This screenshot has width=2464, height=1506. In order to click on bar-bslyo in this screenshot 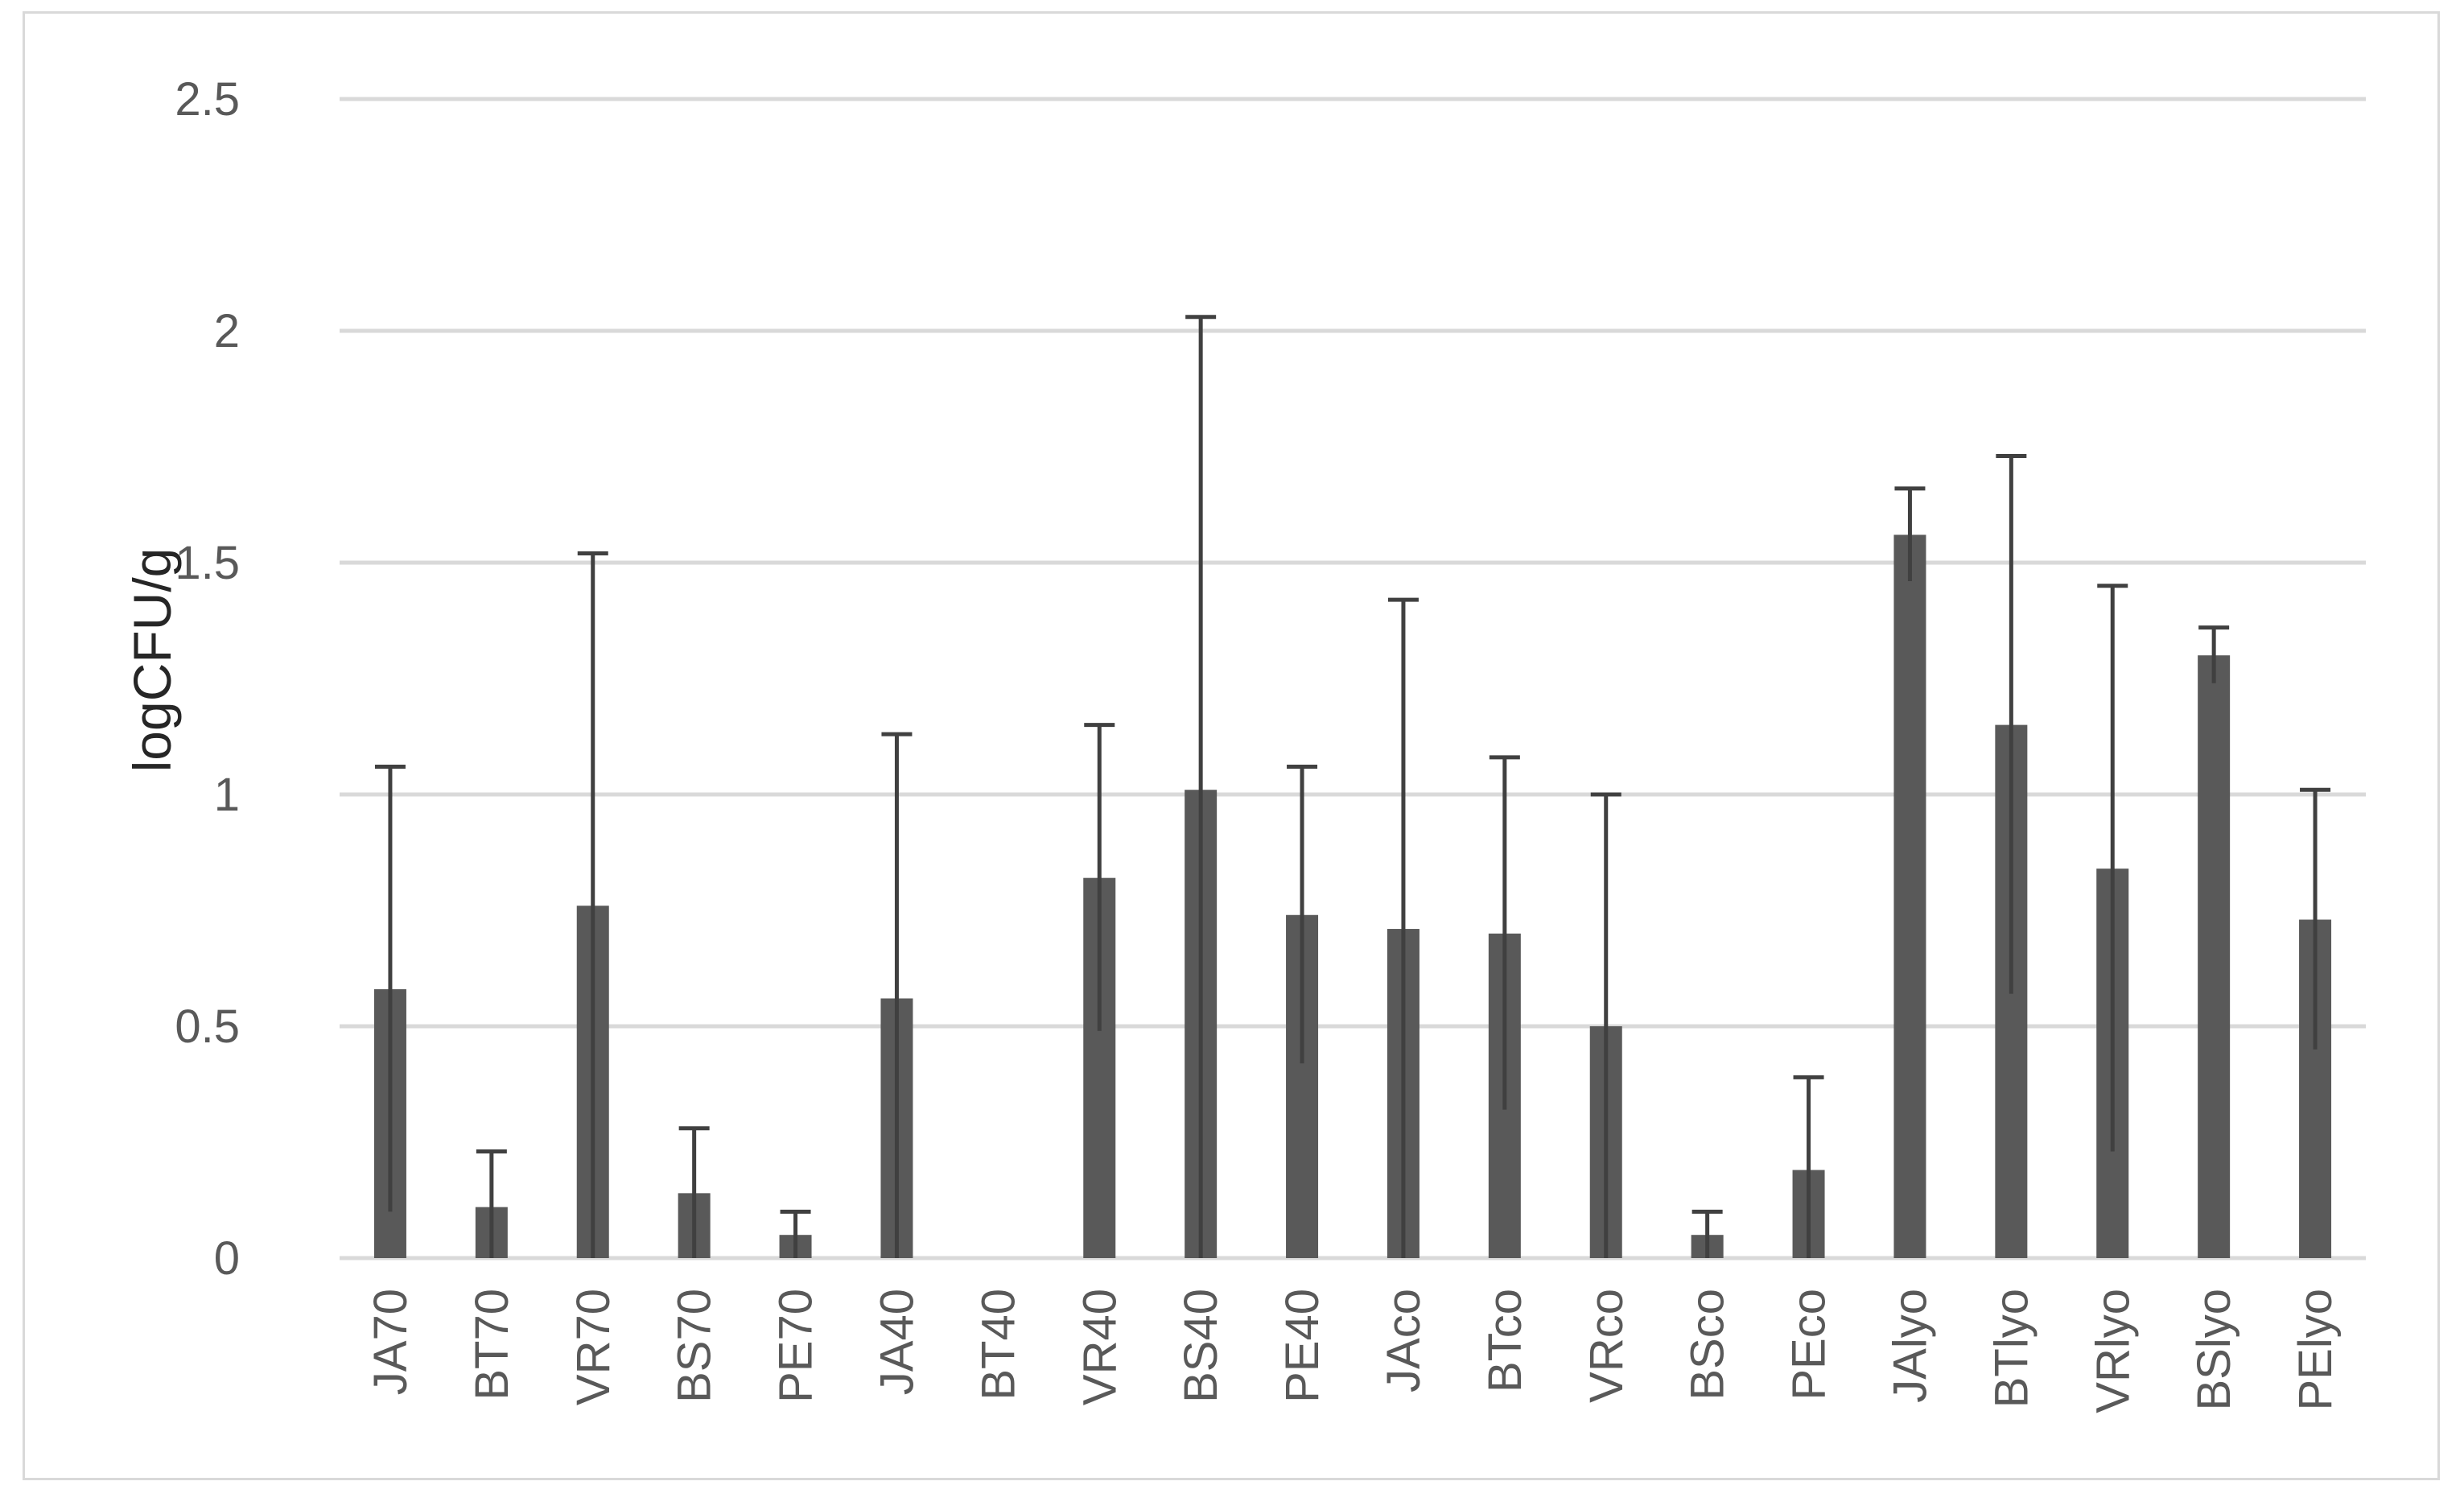, I will do `click(2214, 956)`.